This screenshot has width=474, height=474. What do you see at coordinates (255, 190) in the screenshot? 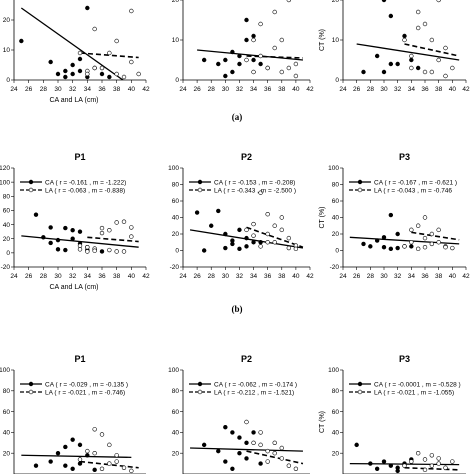
I see `legend-label: LA ( r = -0.343 , m = -2.500 )` at bounding box center [255, 190].